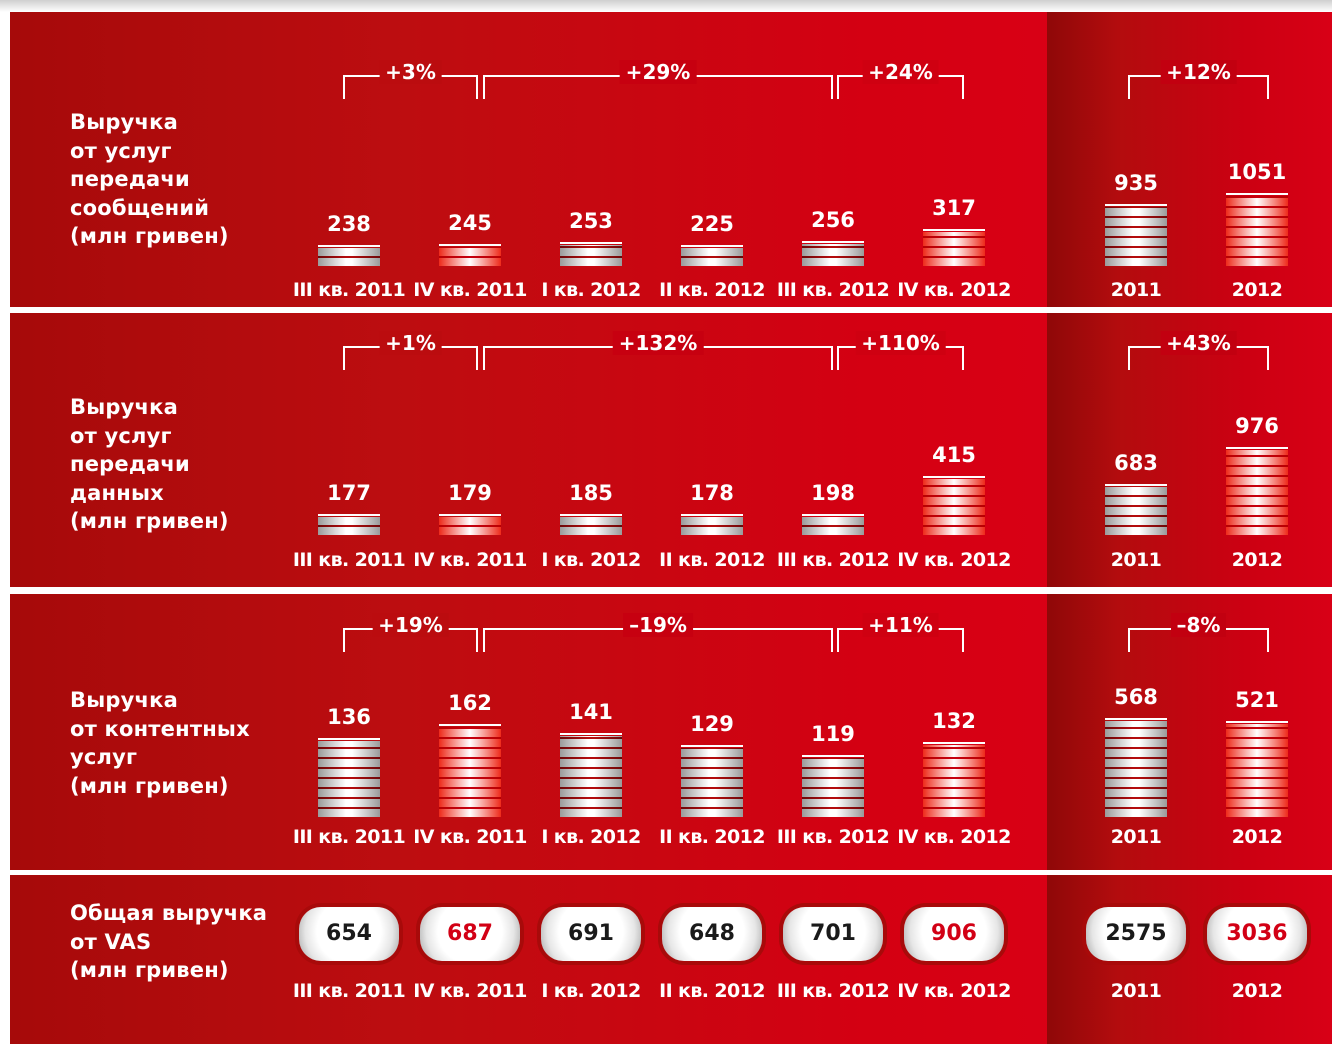 Image resolution: width=1332 pixels, height=1044 pixels. I want to click on change-bracket: +19%, so click(410, 632).